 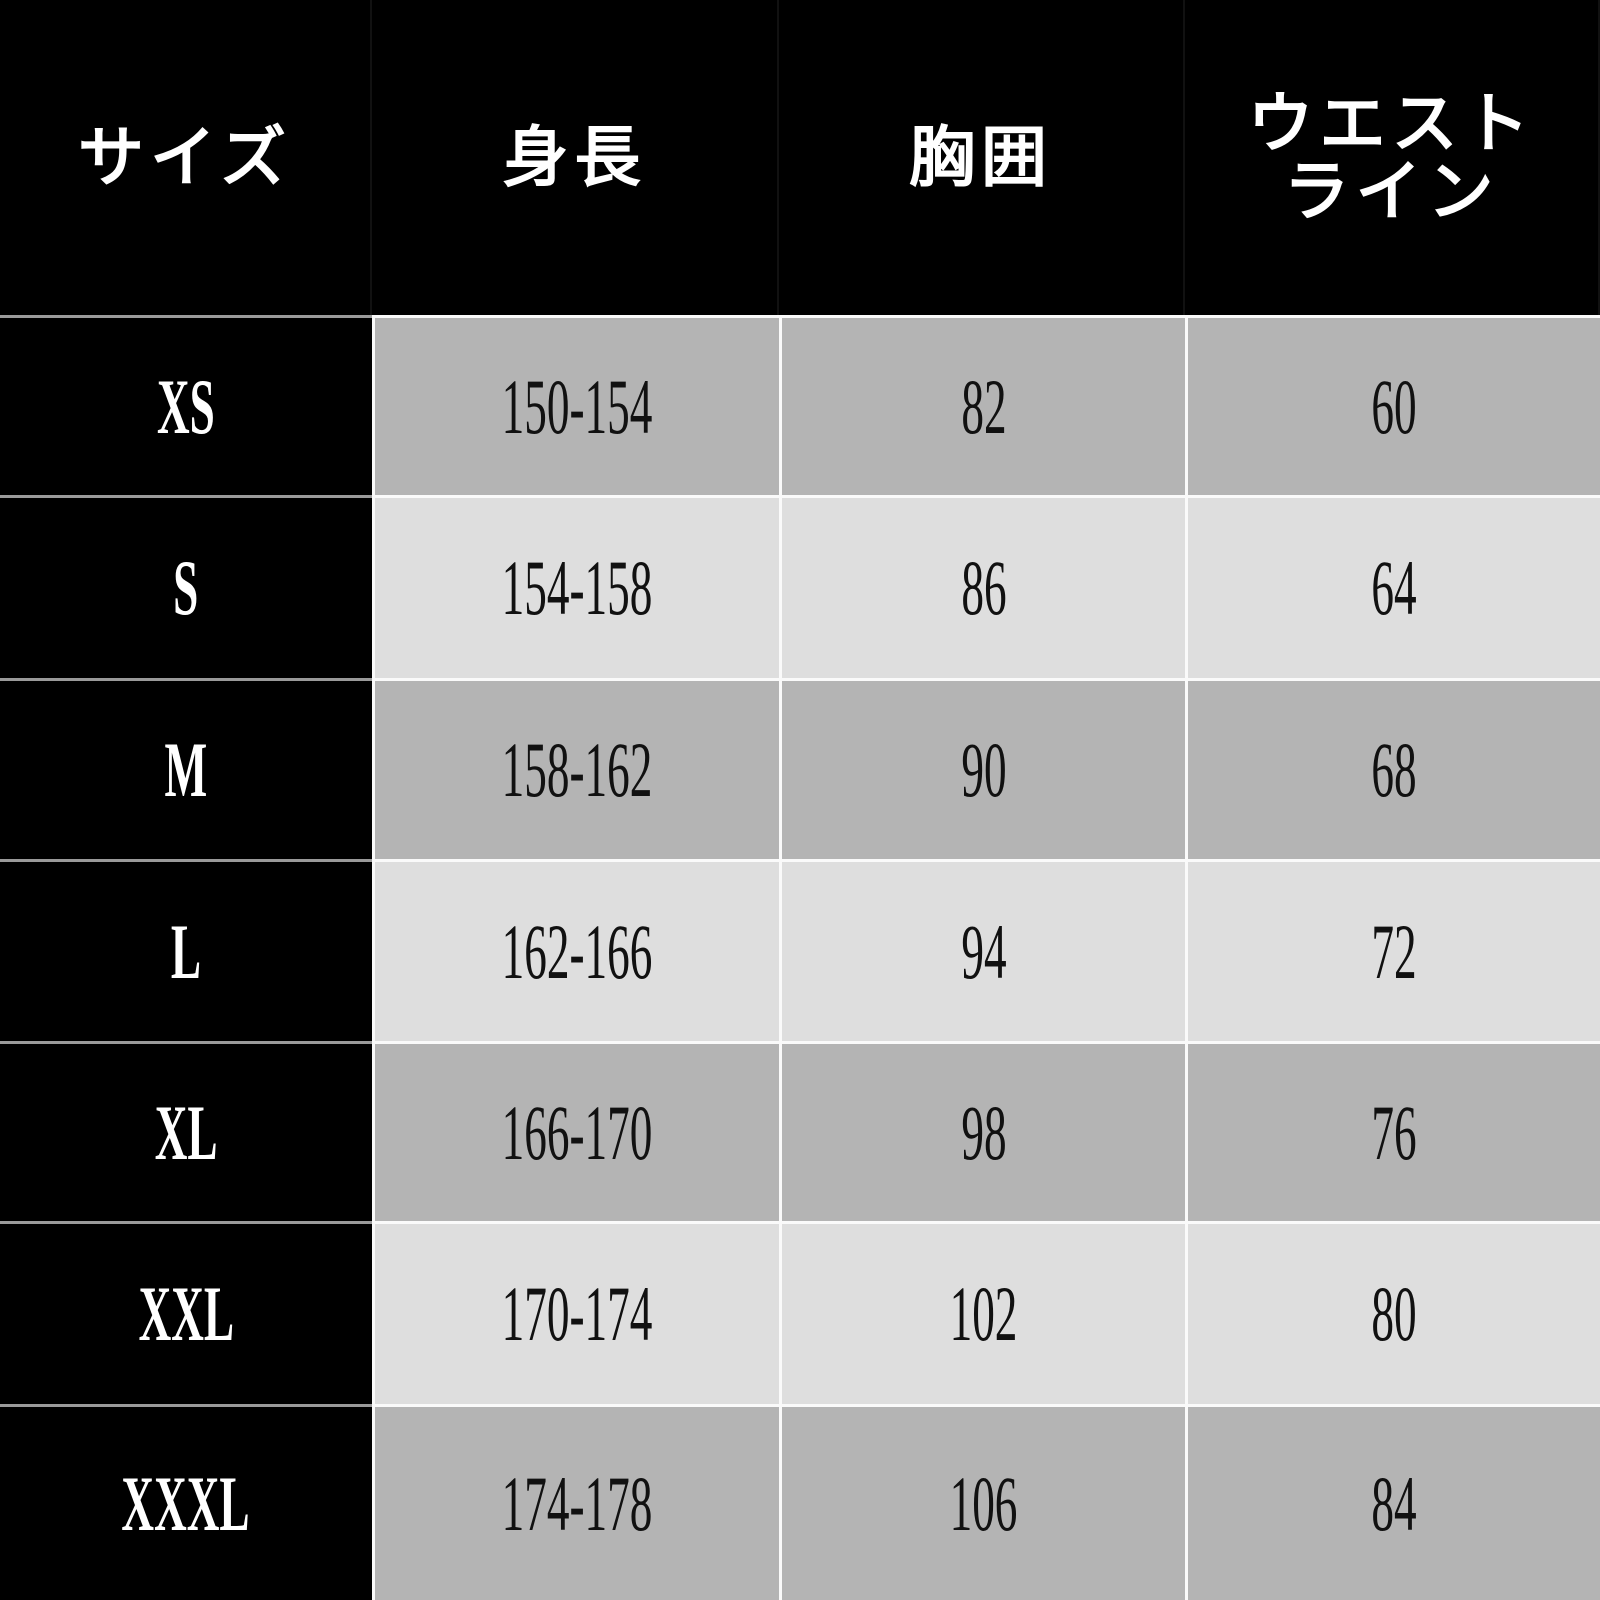 I want to click on cell-chest-text: 86, so click(x=983, y=587).